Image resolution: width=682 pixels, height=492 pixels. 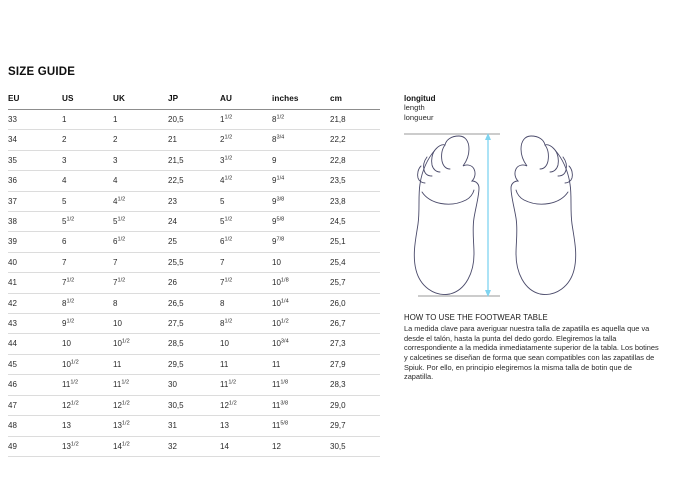 I want to click on cell-eu: 38, so click(x=35, y=222).